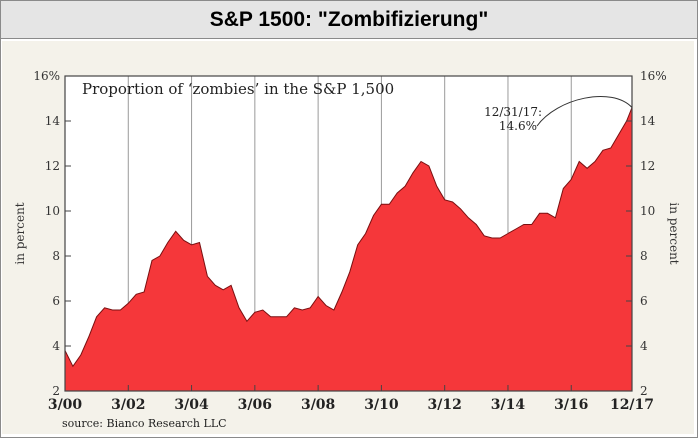 The width and height of the screenshot is (698, 438). I want to click on y-tick-label-right: 4, so click(644, 346).